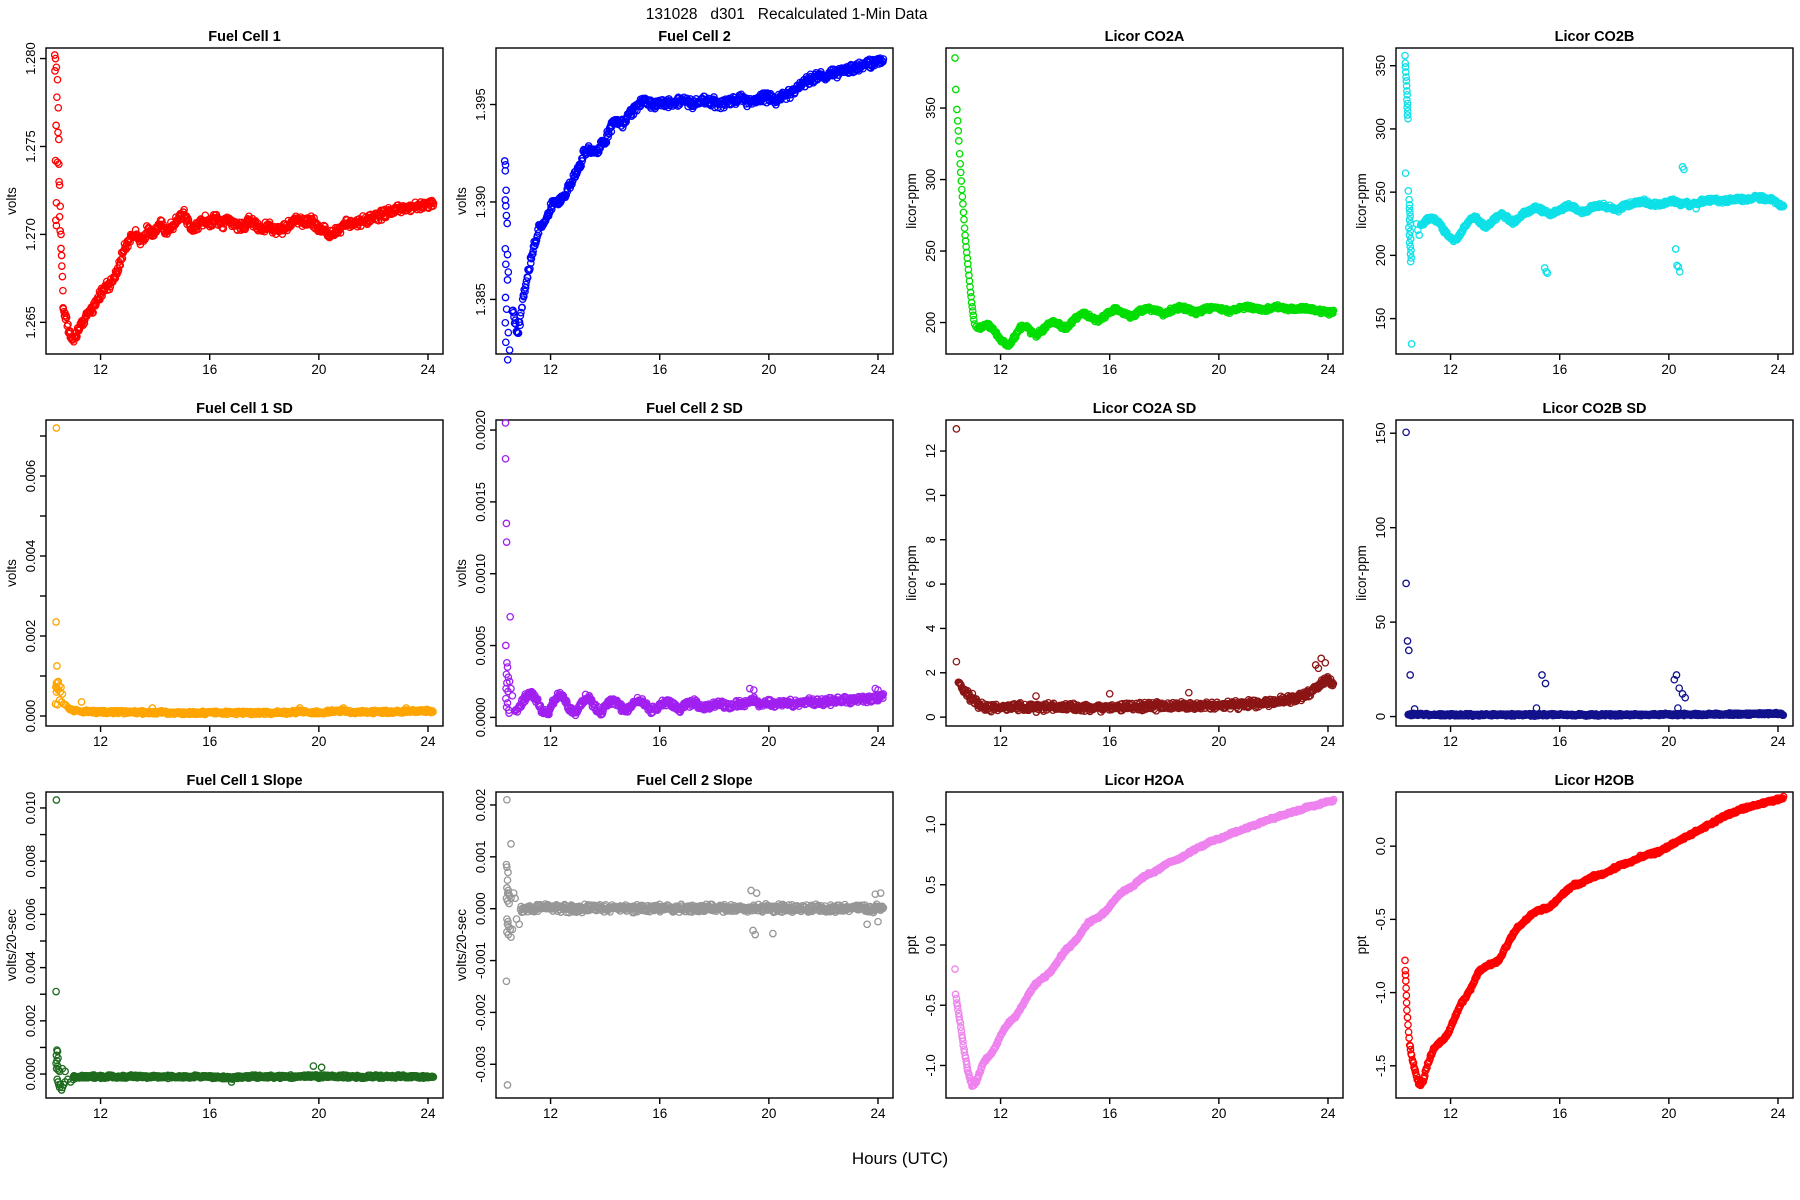 The image size is (1800, 1200). What do you see at coordinates (30, 58) in the screenshot?
I see `svg-text: 1.280` at bounding box center [30, 58].